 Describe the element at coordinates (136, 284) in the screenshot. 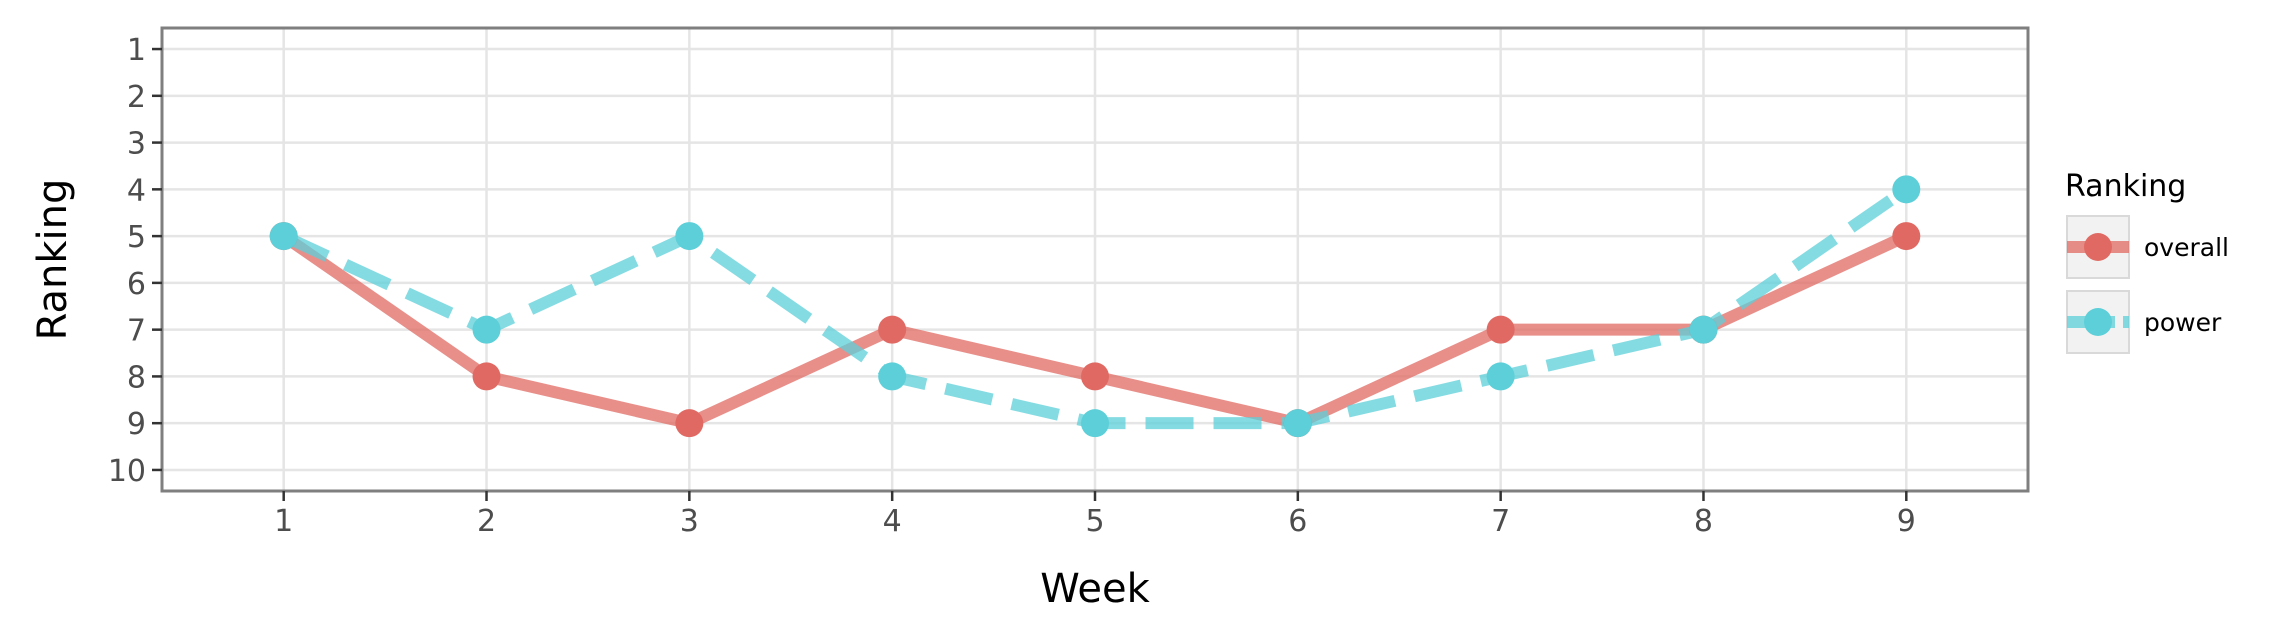

I see `y-tick-label: 6` at that location.